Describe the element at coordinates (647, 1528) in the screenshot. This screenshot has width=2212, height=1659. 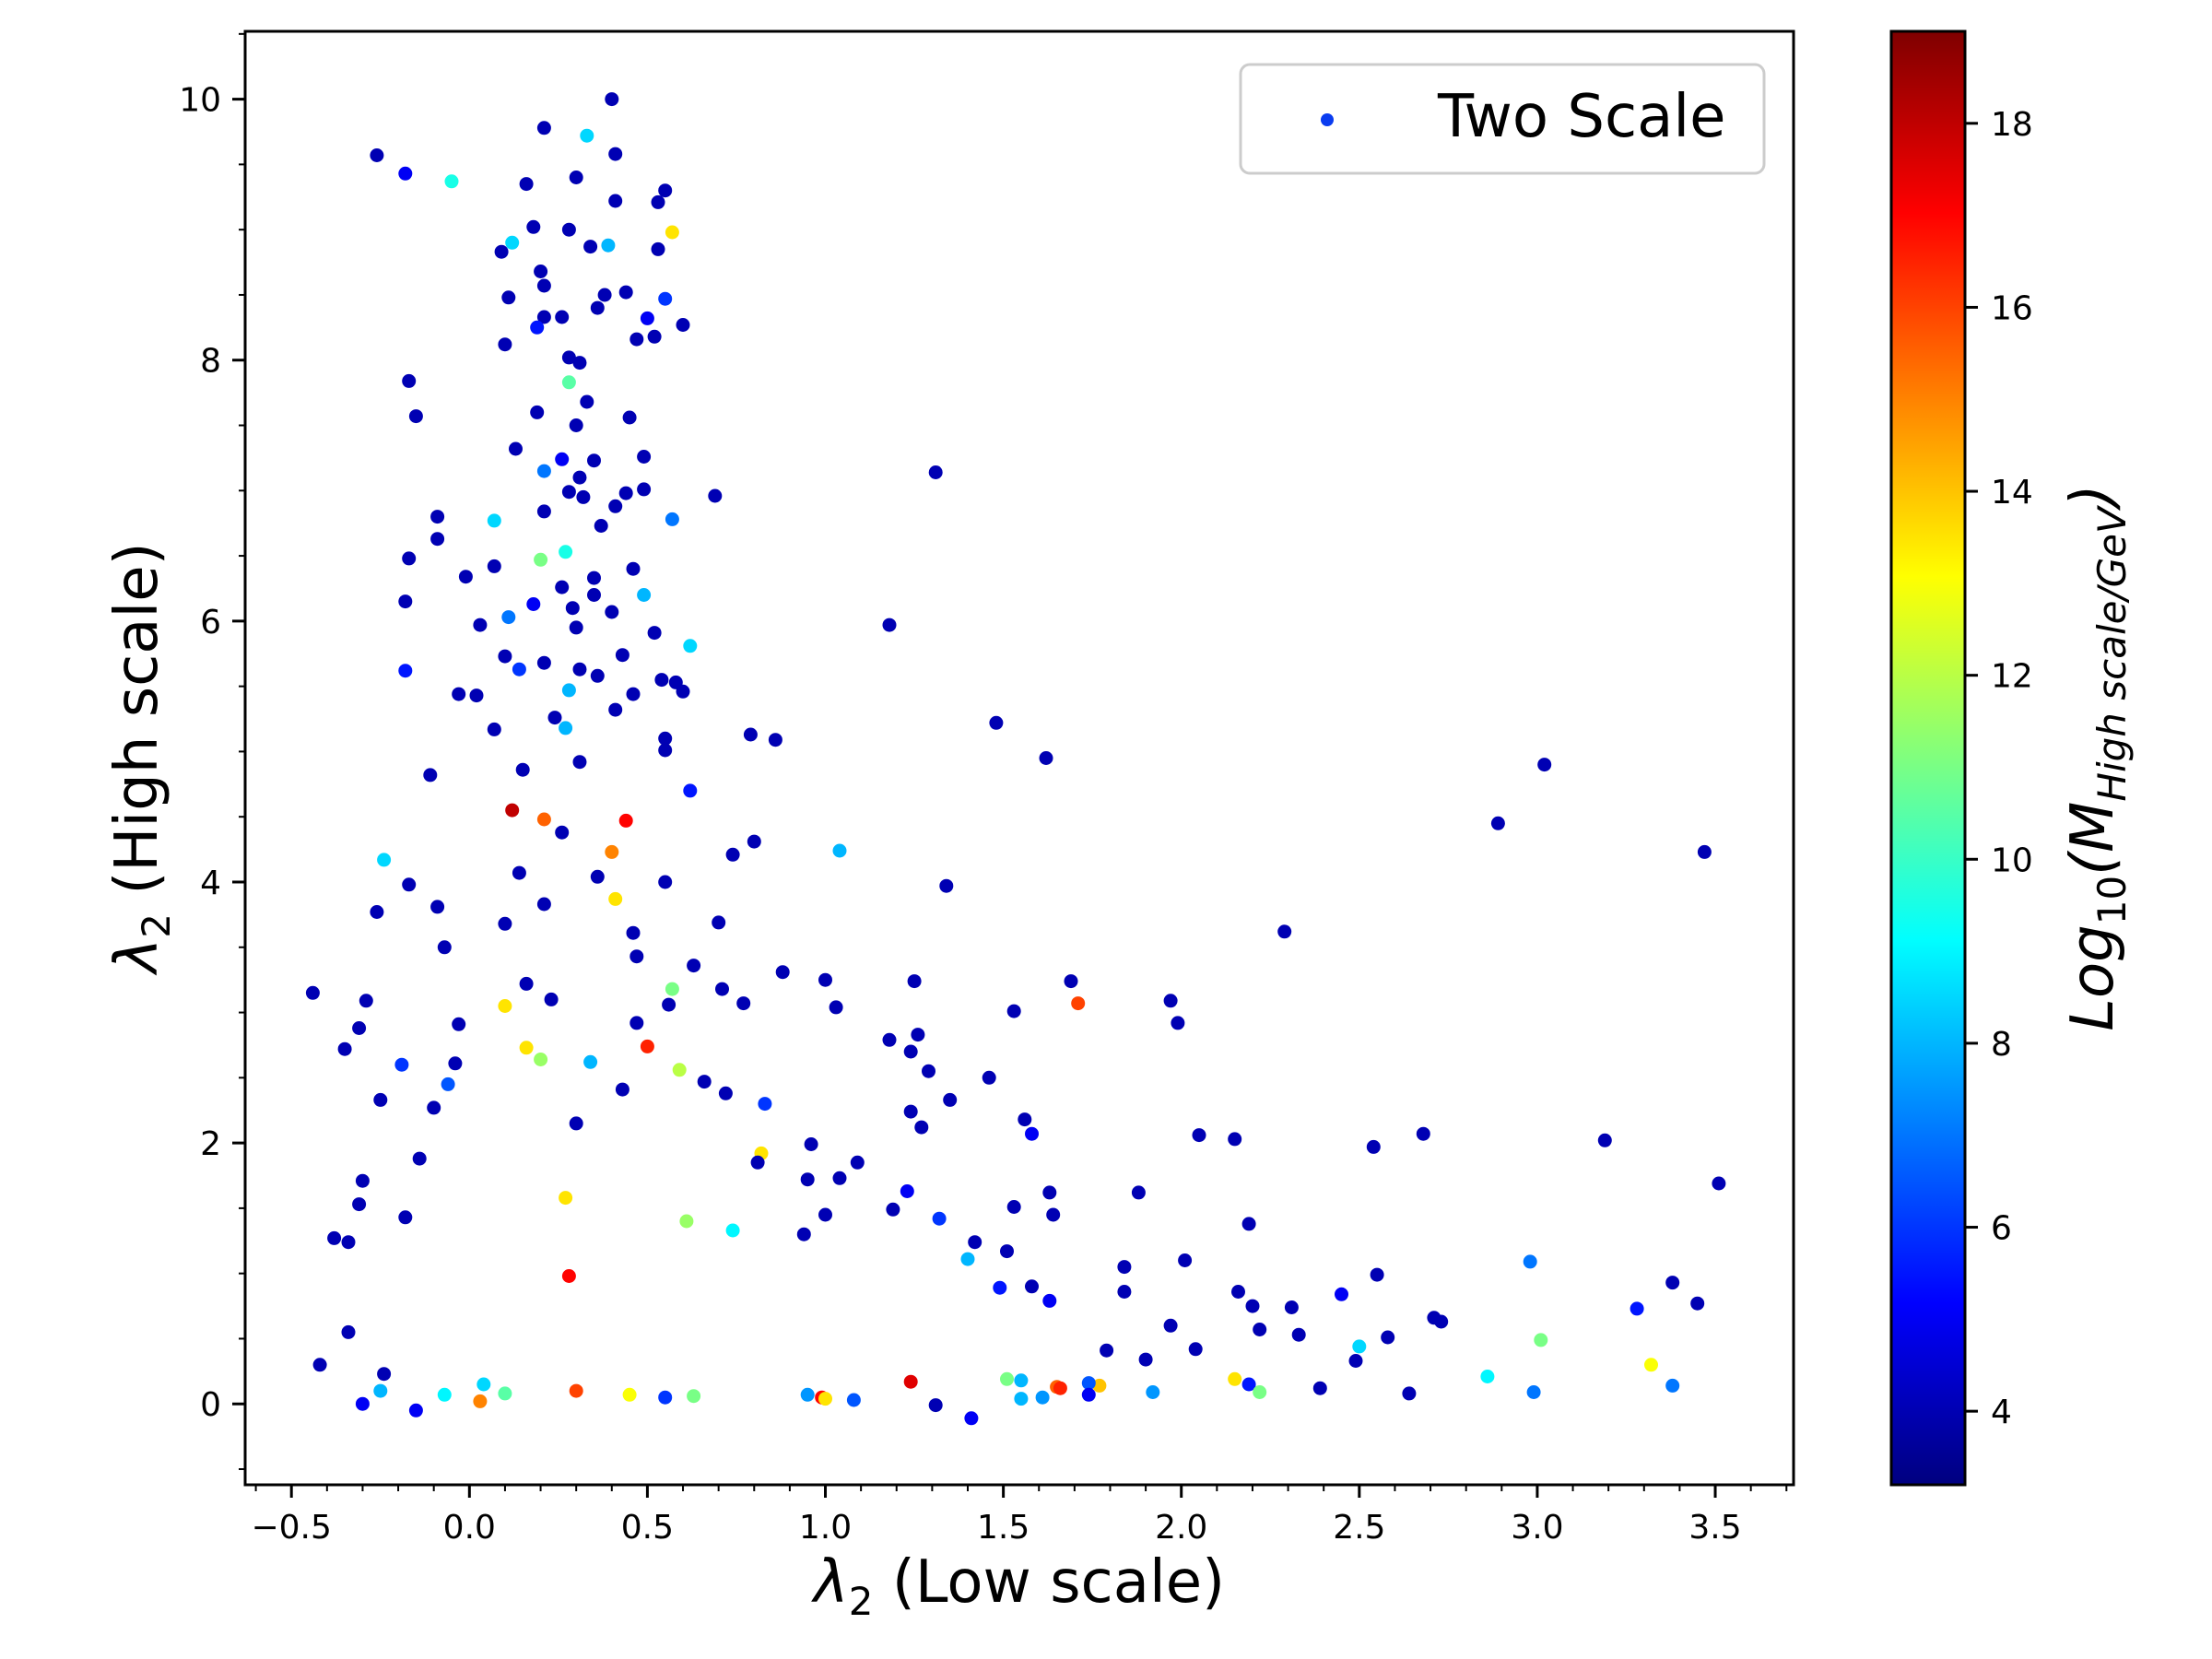
I see `x-tick-label: 0.5` at that location.